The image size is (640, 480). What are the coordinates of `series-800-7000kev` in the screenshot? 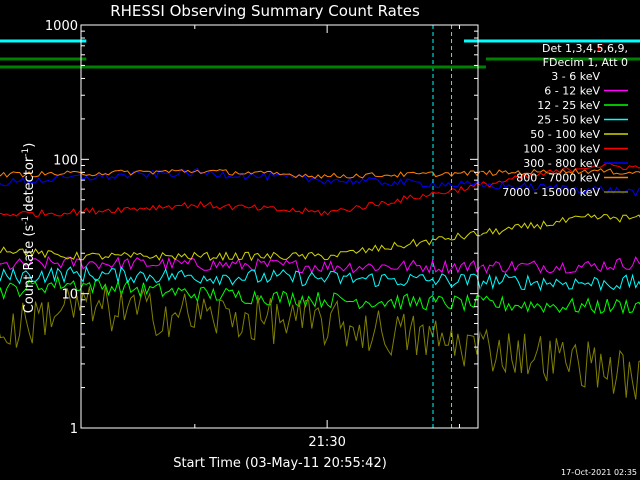 It's located at (320, 173).